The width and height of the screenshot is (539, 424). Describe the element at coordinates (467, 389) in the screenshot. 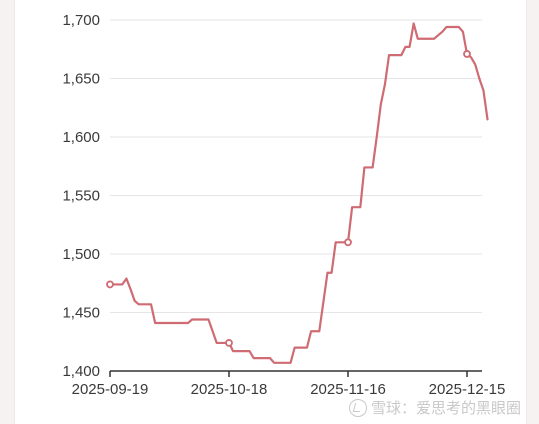

I see `x-tick-label: 2025-12-15` at that location.